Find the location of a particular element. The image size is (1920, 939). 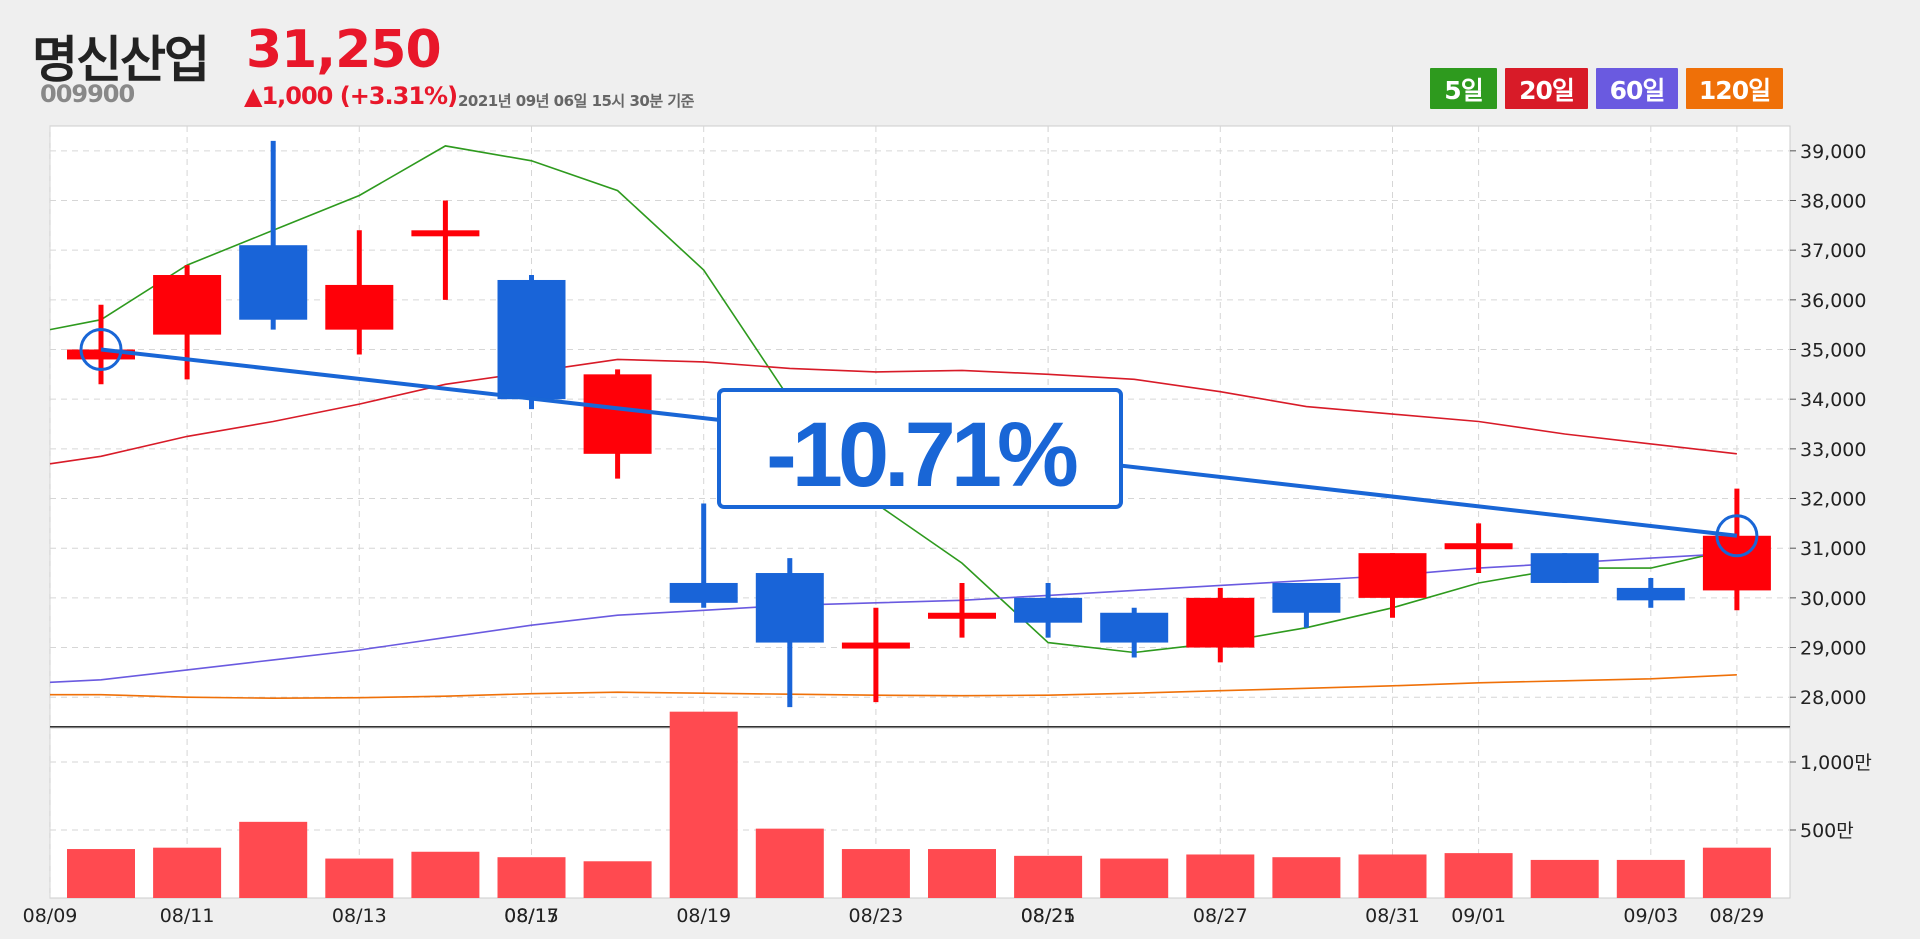

price-tick-label: 32,000 is located at coordinates (1833, 500).